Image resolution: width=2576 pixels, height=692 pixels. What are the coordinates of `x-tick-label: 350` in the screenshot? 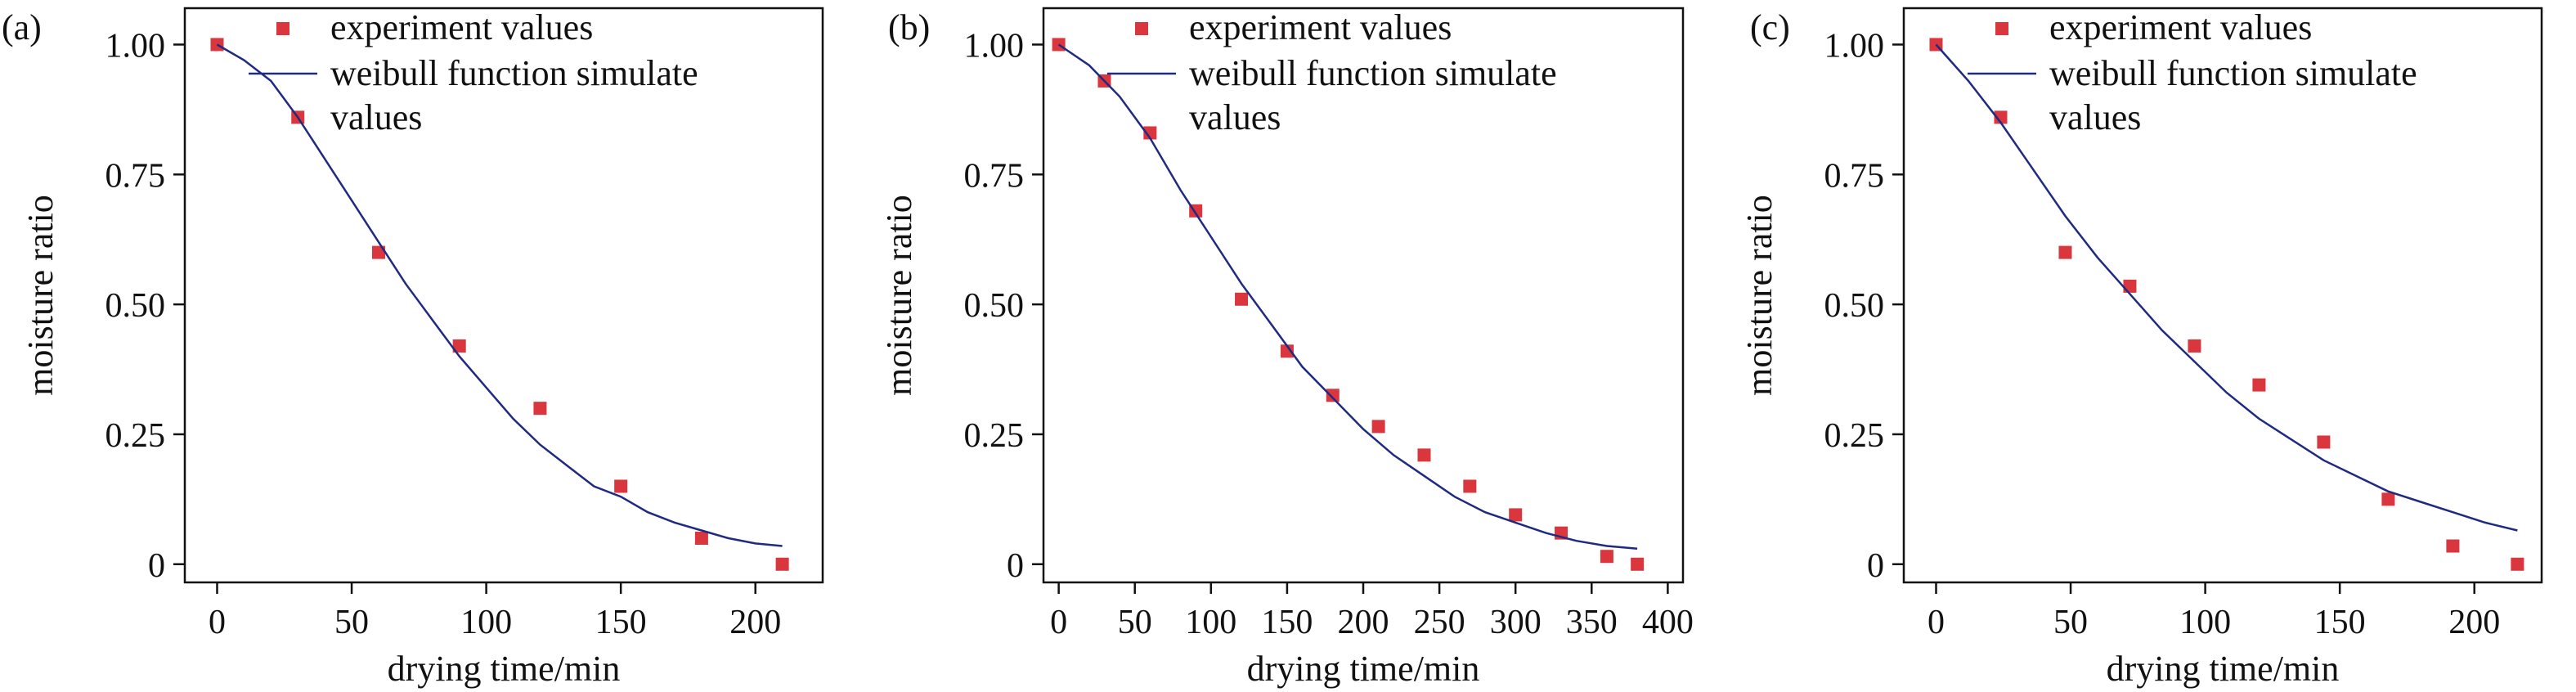 It's located at (1592, 622).